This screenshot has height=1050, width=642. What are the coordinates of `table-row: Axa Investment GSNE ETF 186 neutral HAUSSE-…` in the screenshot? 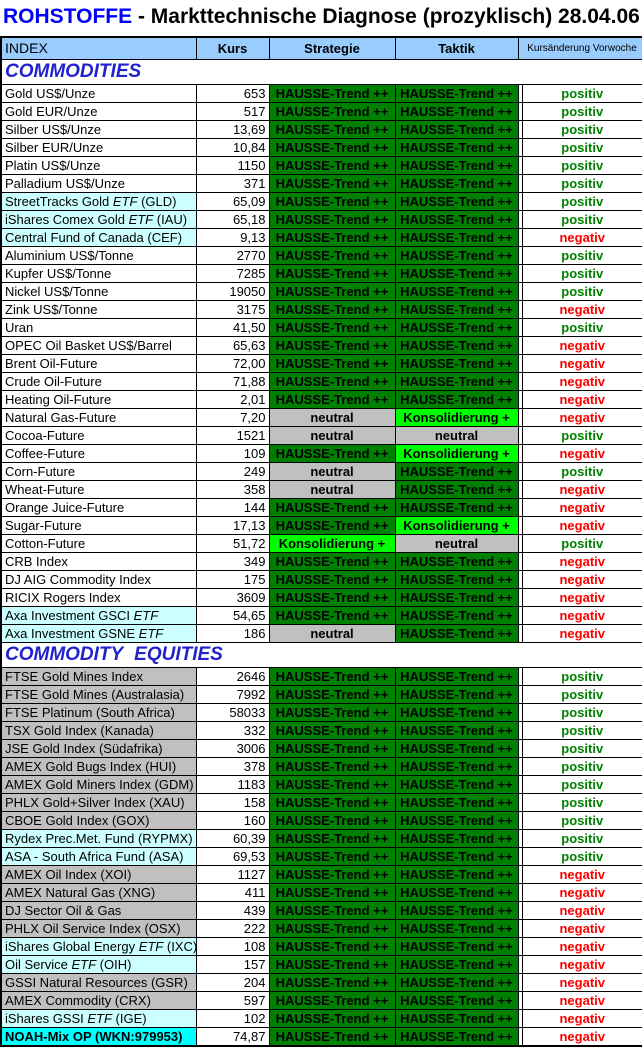 It's located at (321, 633).